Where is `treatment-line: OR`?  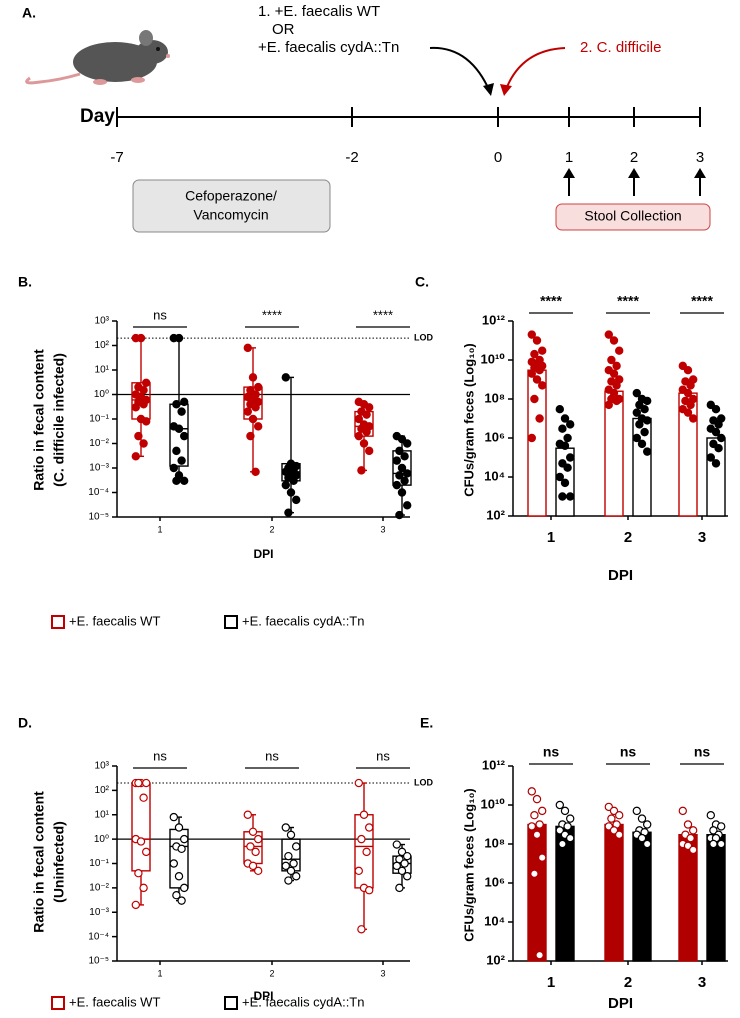 treatment-line: OR is located at coordinates (283, 29).